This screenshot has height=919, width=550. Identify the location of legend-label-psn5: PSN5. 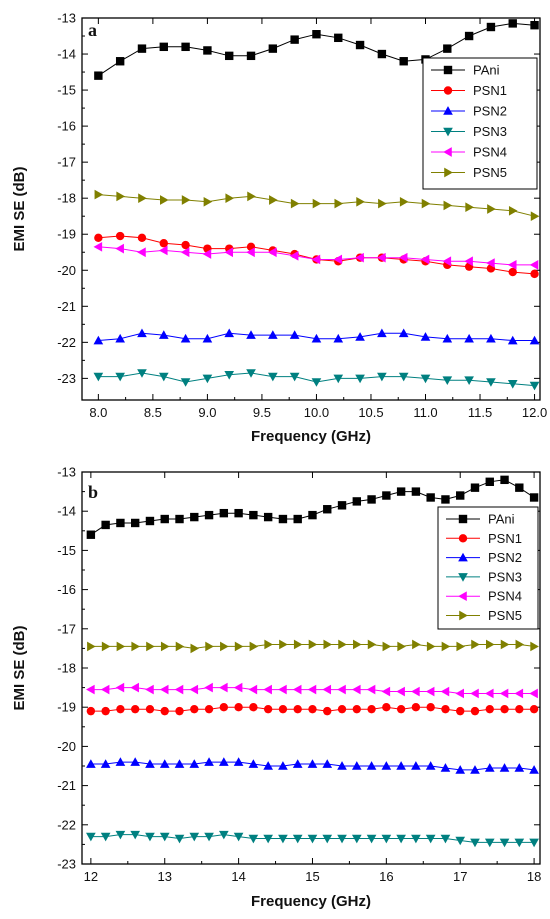
(505, 615).